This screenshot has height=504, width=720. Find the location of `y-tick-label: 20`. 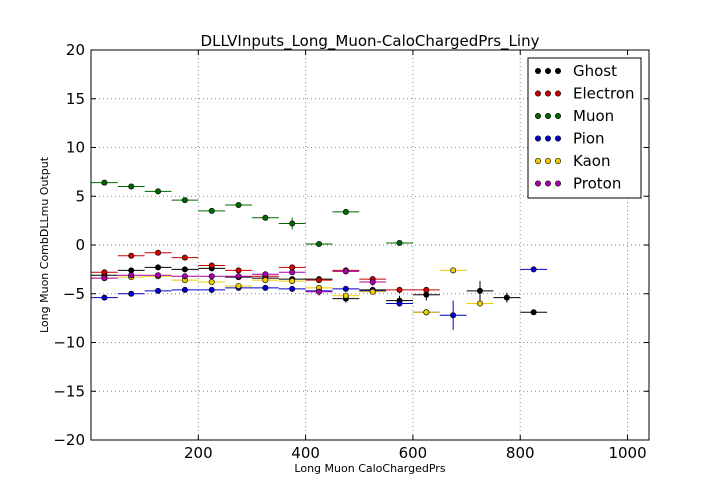

y-tick-label: 20 is located at coordinates (75, 50).